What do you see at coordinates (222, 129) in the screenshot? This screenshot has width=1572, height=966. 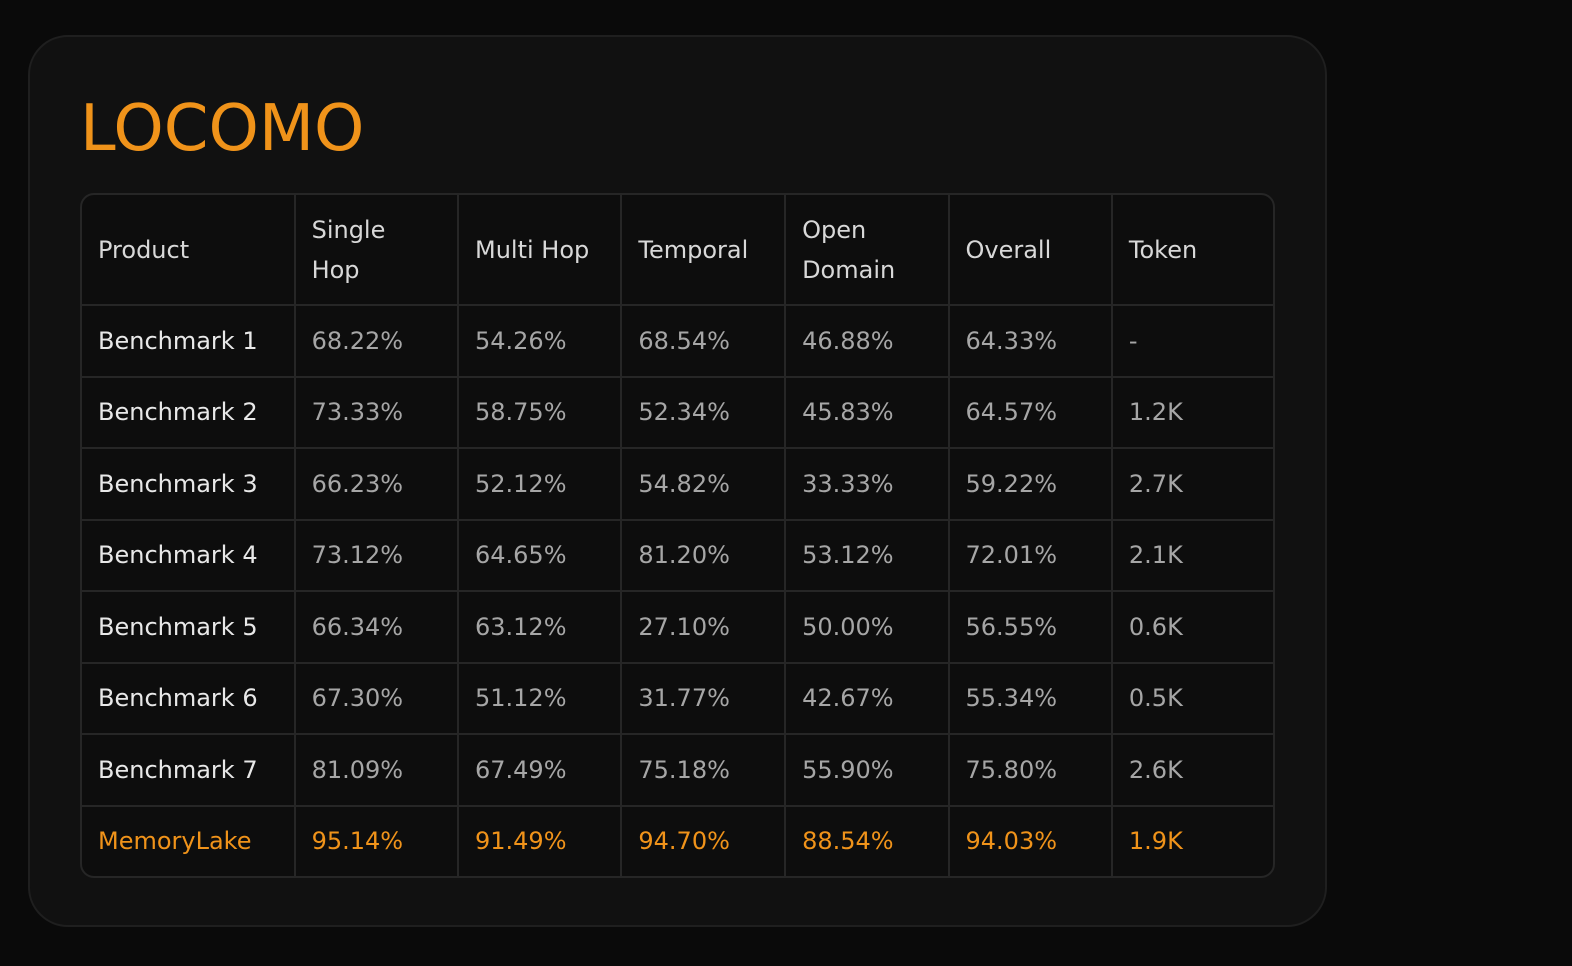 I see `title: LOCOMO` at bounding box center [222, 129].